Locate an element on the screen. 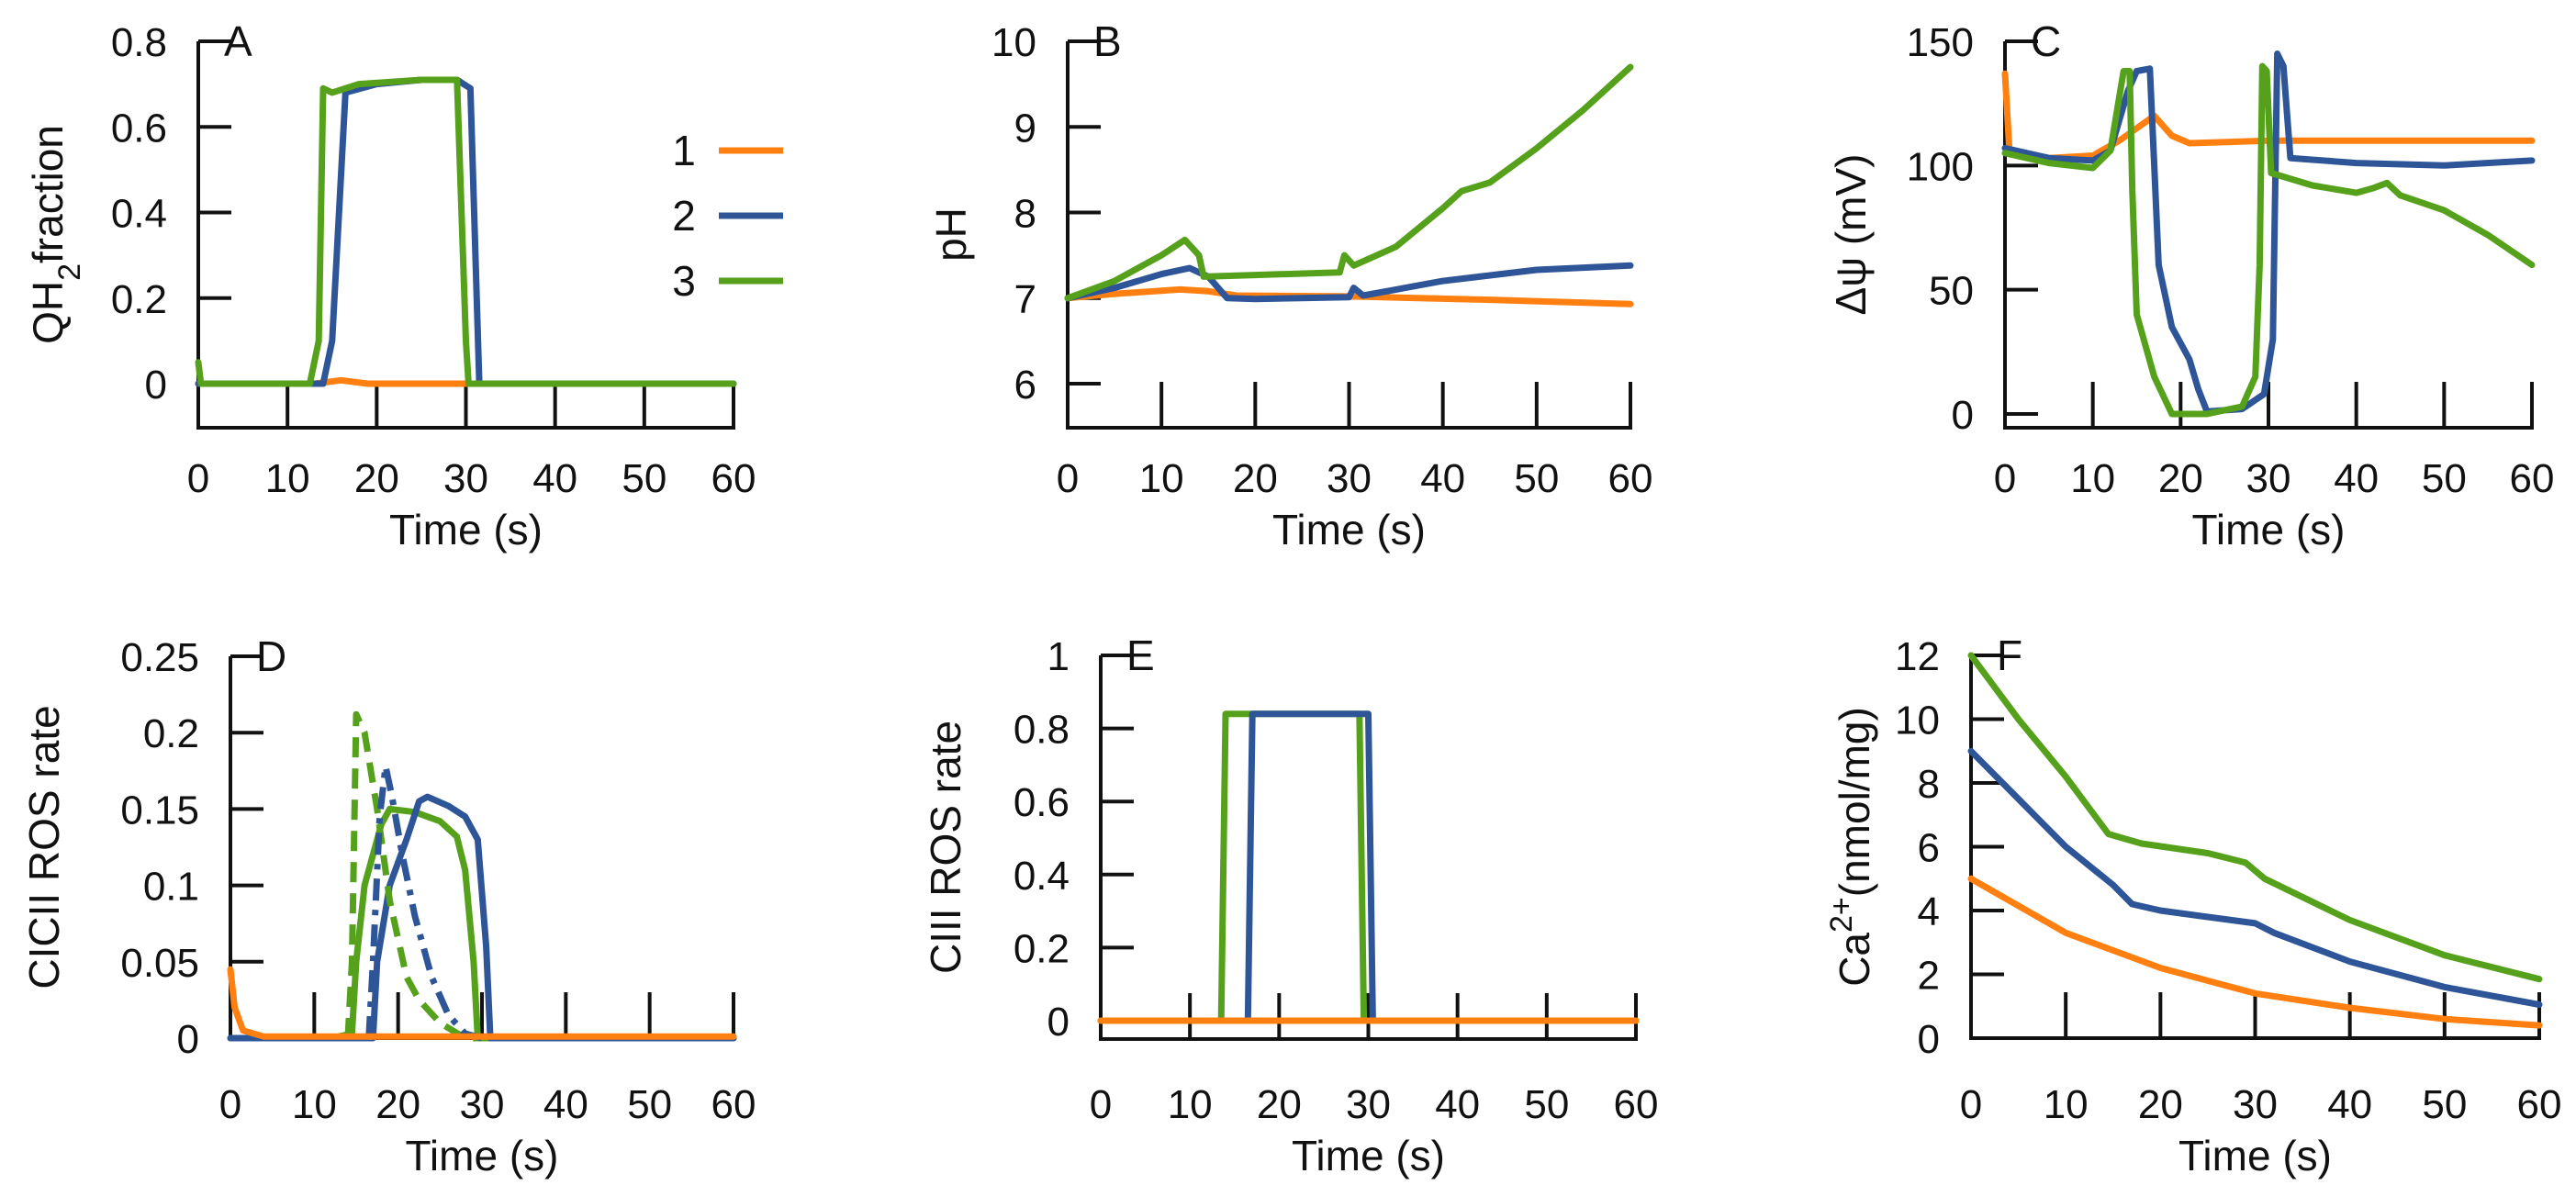 This screenshot has width=2576, height=1196. y-tick-label: 8 is located at coordinates (1025, 215).